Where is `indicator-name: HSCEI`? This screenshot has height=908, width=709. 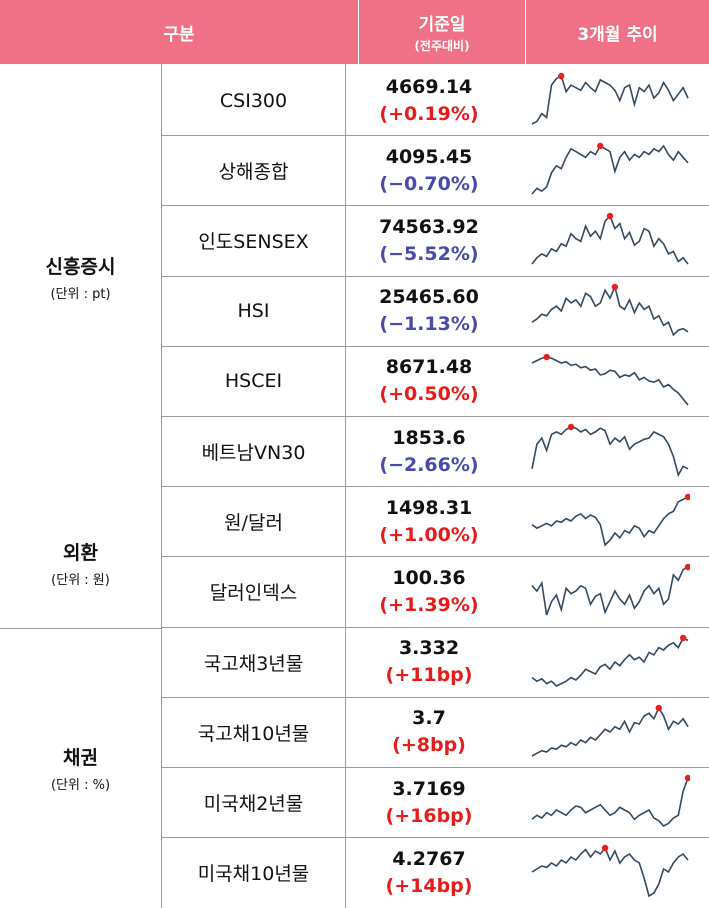 indicator-name: HSCEI is located at coordinates (253, 381).